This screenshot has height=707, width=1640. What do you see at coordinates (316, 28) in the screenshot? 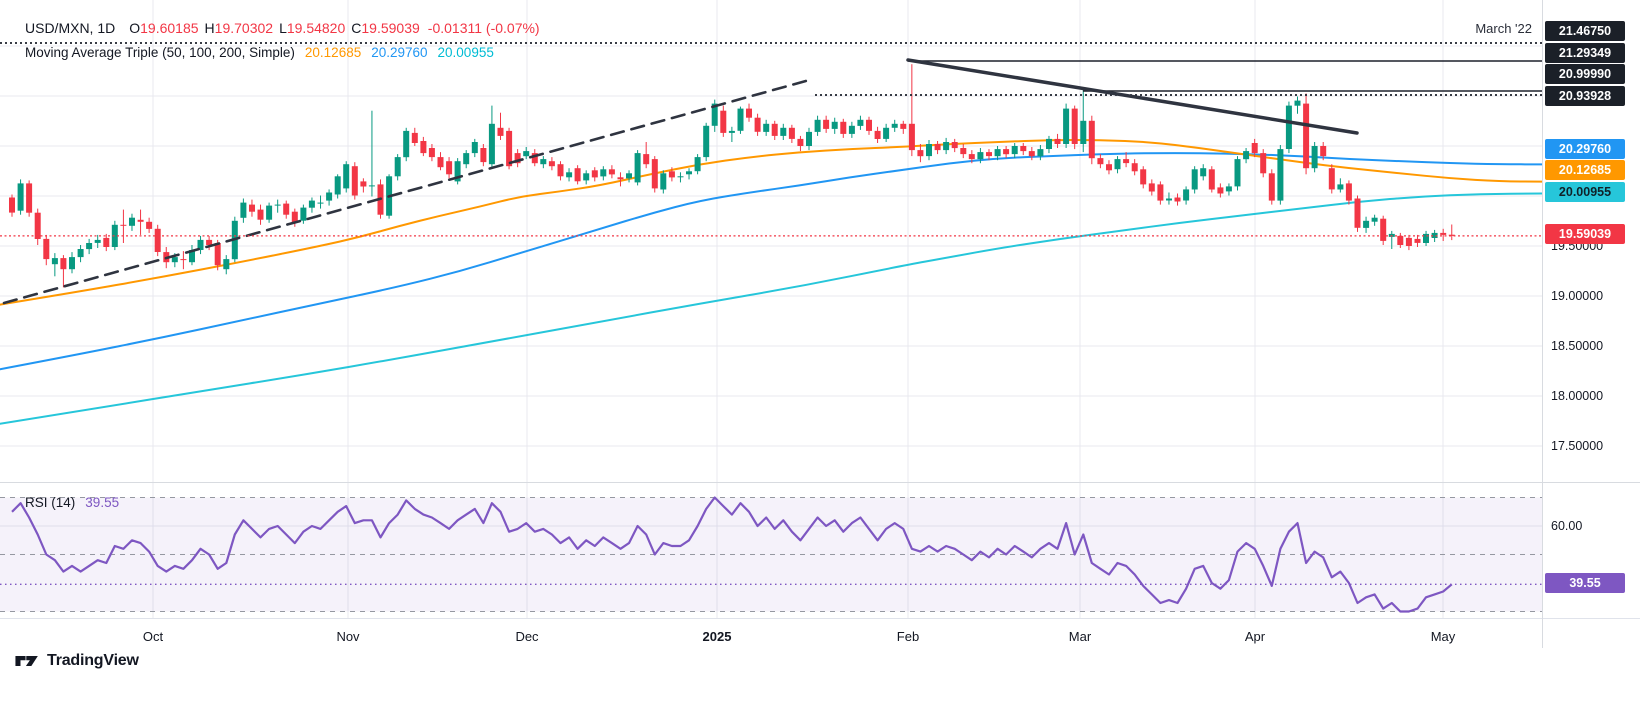
I see `low-value: 19.54820` at bounding box center [316, 28].